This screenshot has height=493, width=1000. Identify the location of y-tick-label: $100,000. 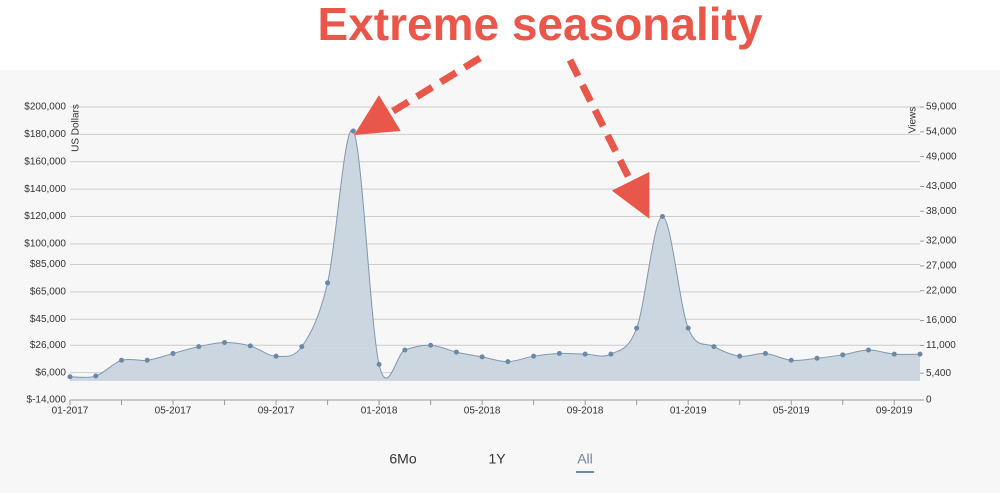
(45, 244).